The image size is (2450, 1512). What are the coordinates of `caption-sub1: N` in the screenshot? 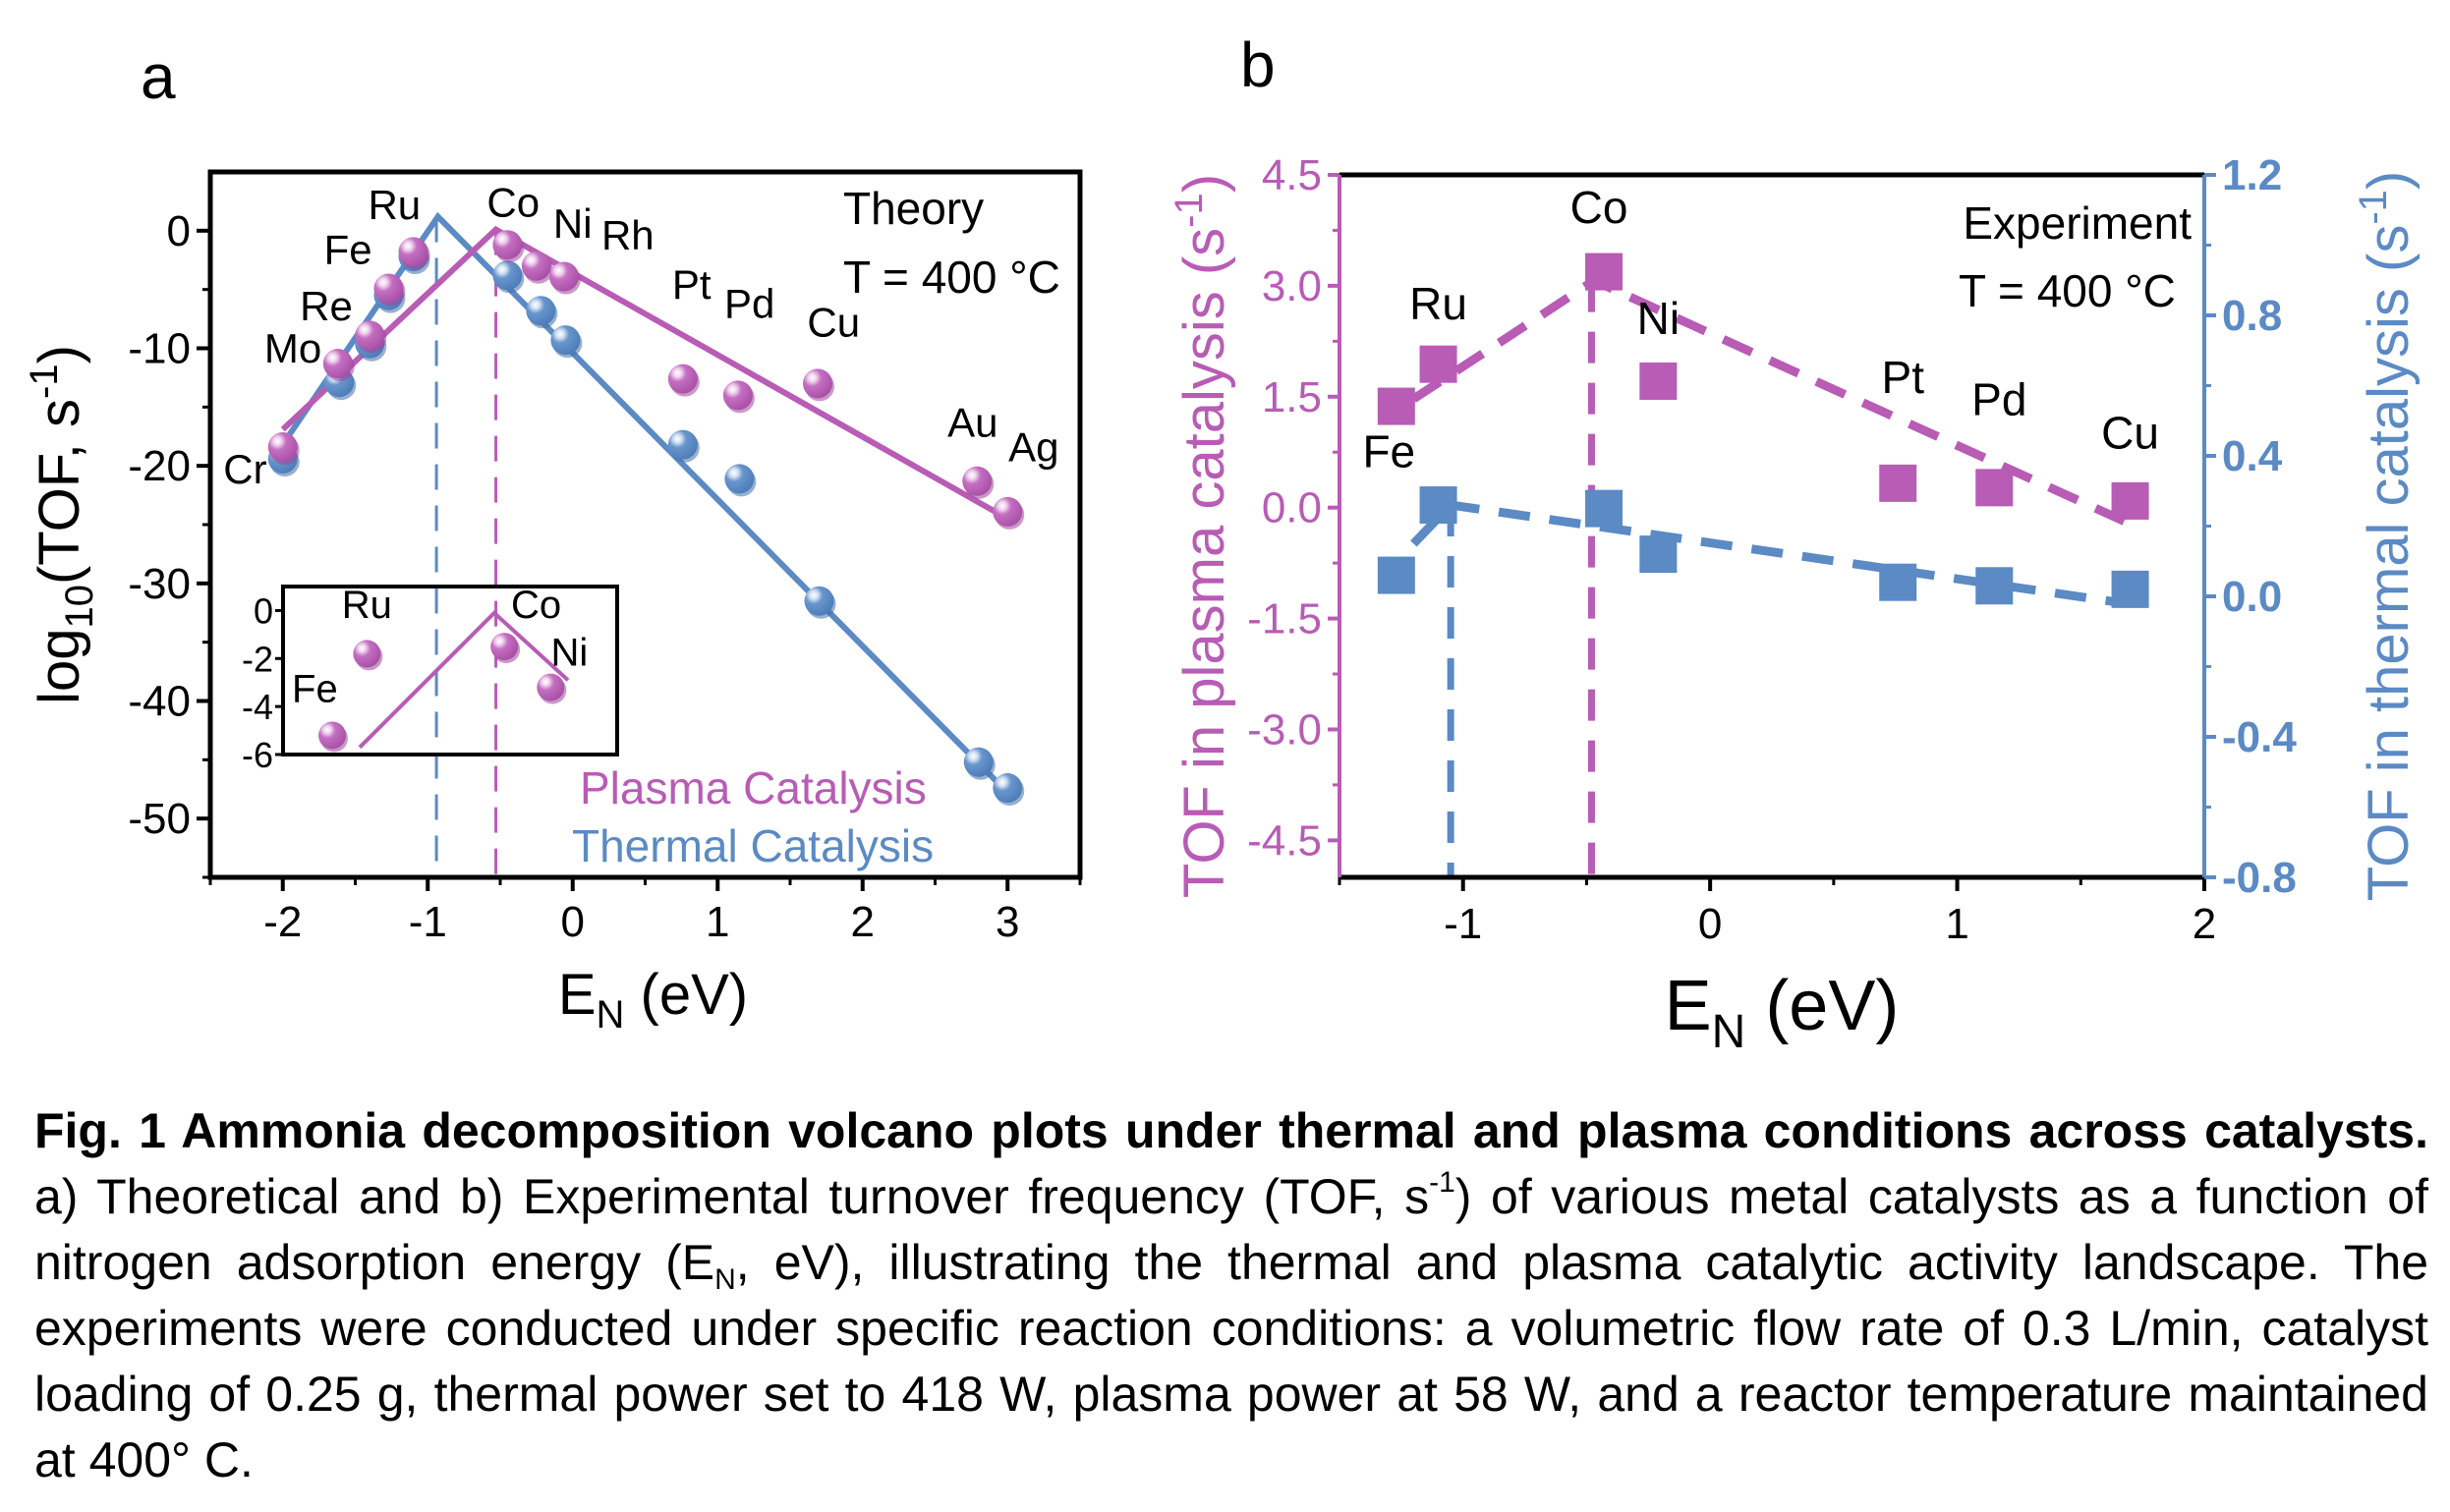 It's located at (725, 1279).